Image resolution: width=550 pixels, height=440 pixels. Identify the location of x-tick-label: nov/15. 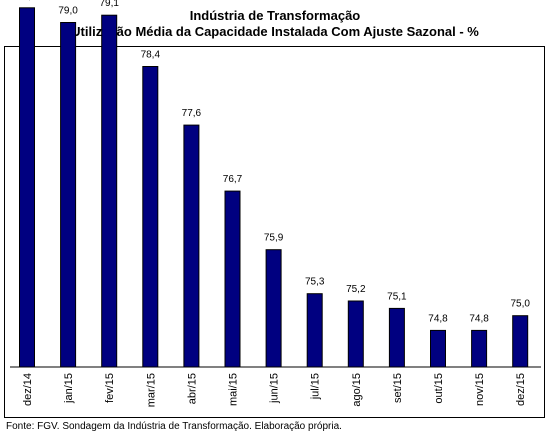
(480, 389).